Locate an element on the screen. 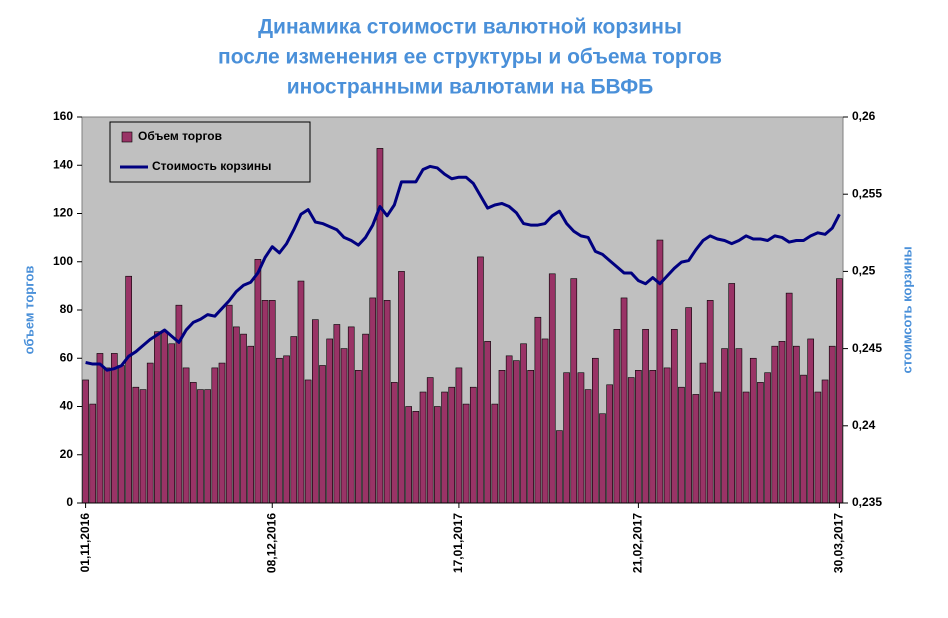 The image size is (948, 618). legend-label: Стоимость корзины is located at coordinates (211, 166).